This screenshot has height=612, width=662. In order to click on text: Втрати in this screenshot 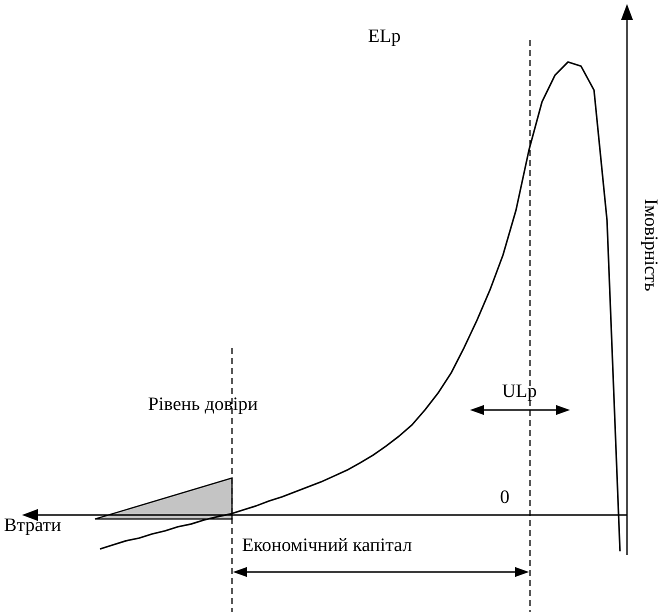, I will do `click(33, 525)`.